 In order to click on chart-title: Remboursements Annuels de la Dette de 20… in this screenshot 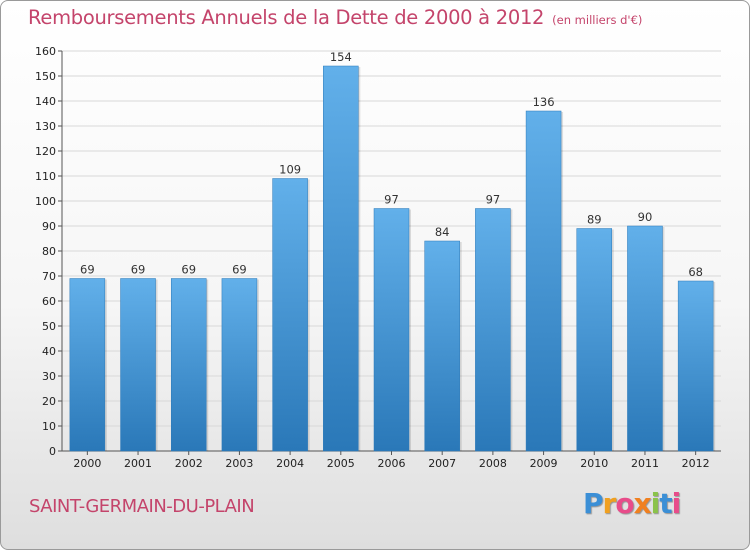, I will do `click(335, 17)`.